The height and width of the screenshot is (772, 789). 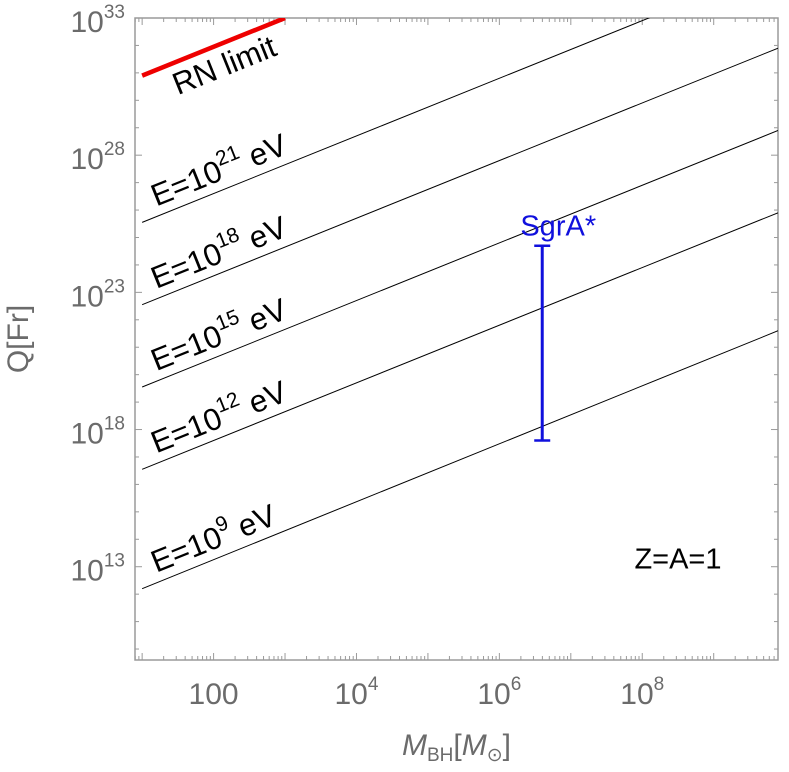 What do you see at coordinates (214, 694) in the screenshot?
I see `x-tick-label: 100` at bounding box center [214, 694].